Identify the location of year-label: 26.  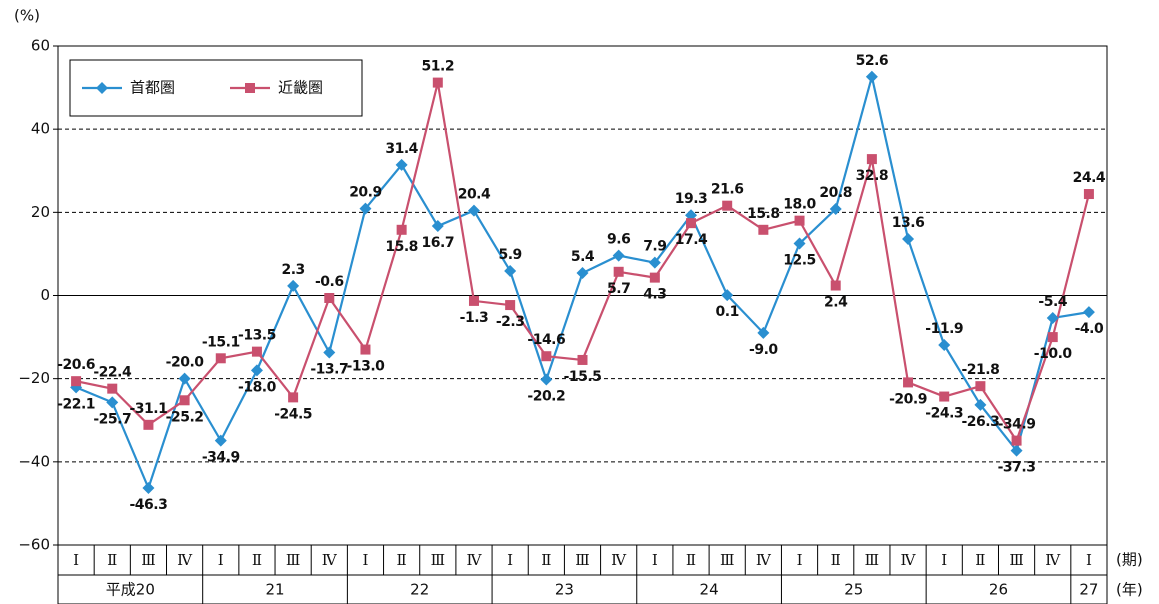
(998, 590).